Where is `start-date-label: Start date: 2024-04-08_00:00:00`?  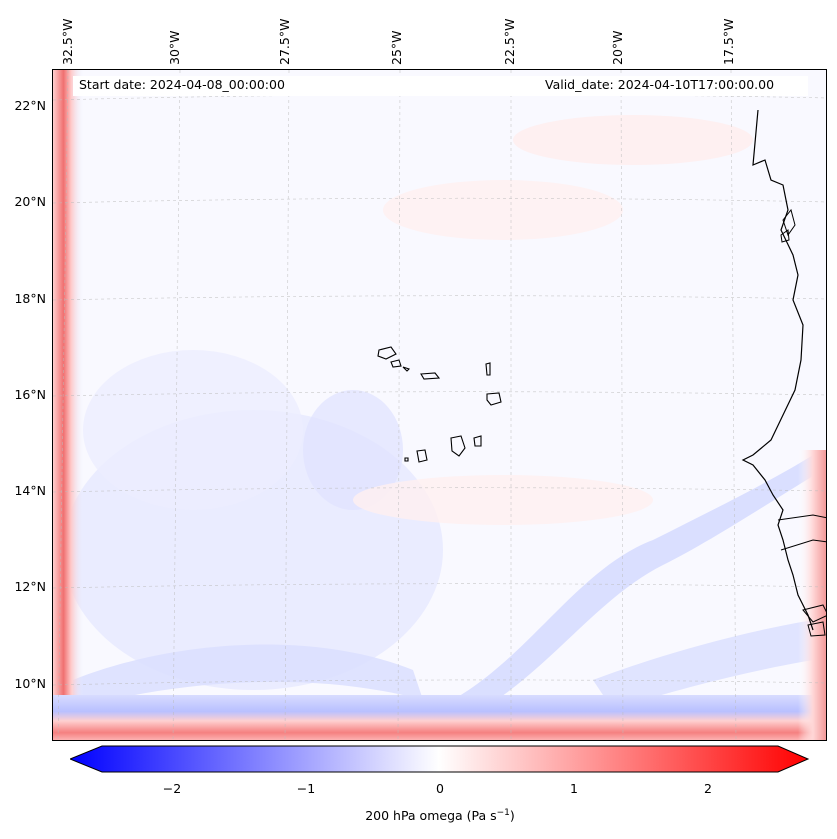
start-date-label: Start date: 2024-04-08_00:00:00 is located at coordinates (182, 84).